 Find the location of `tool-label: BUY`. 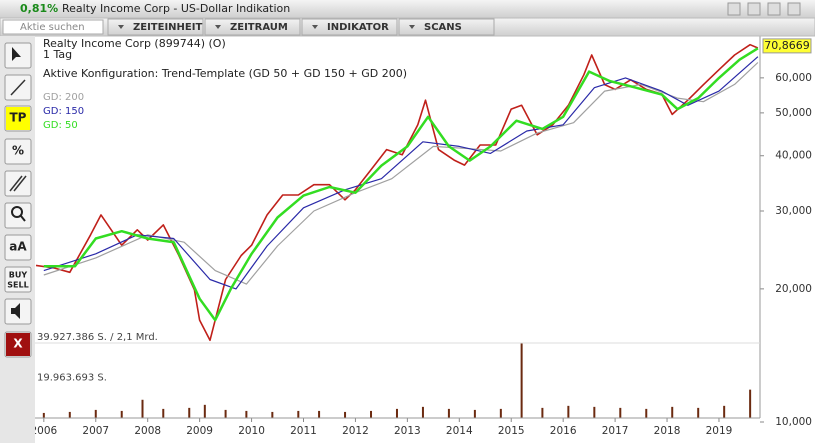

tool-label: BUY is located at coordinates (18, 275).